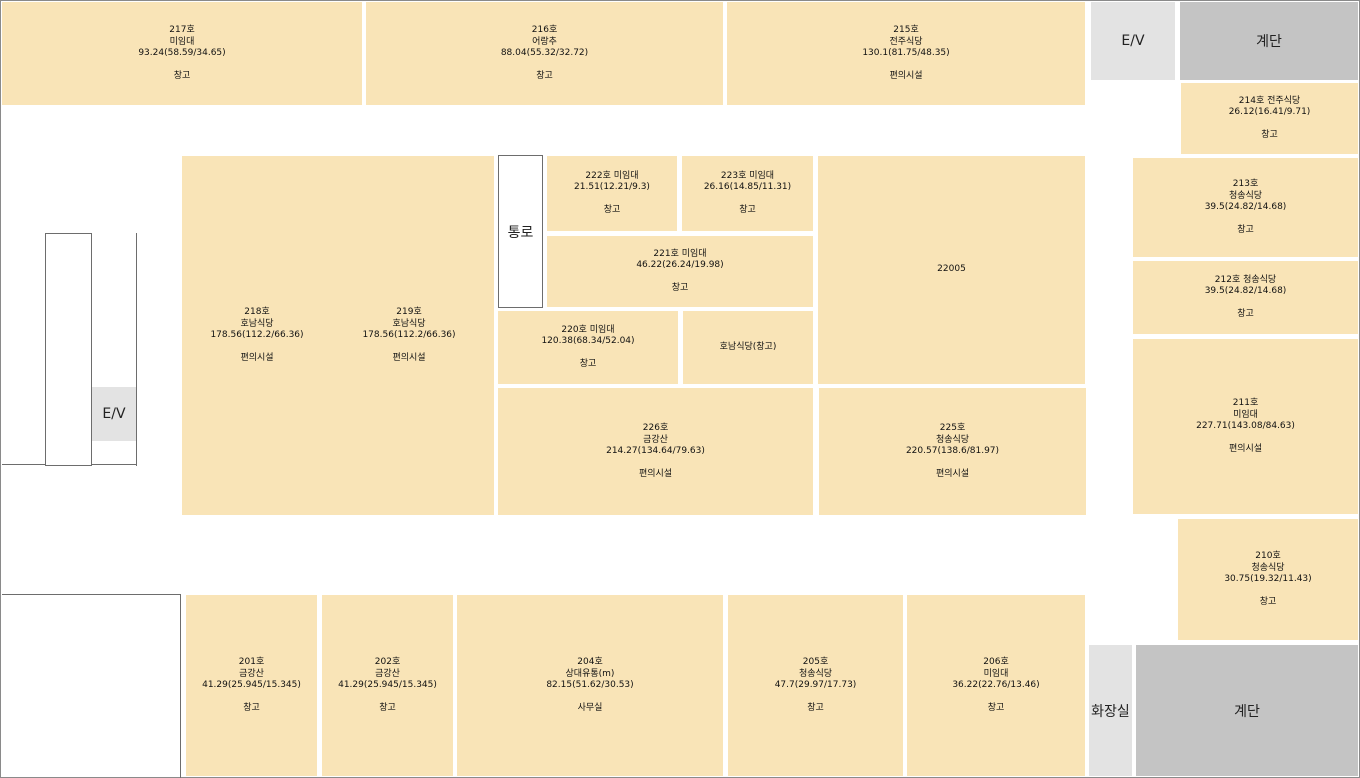  I want to click on room-222: 222호 미임대 21.51(12.21/9.3) 창고, so click(612, 193).